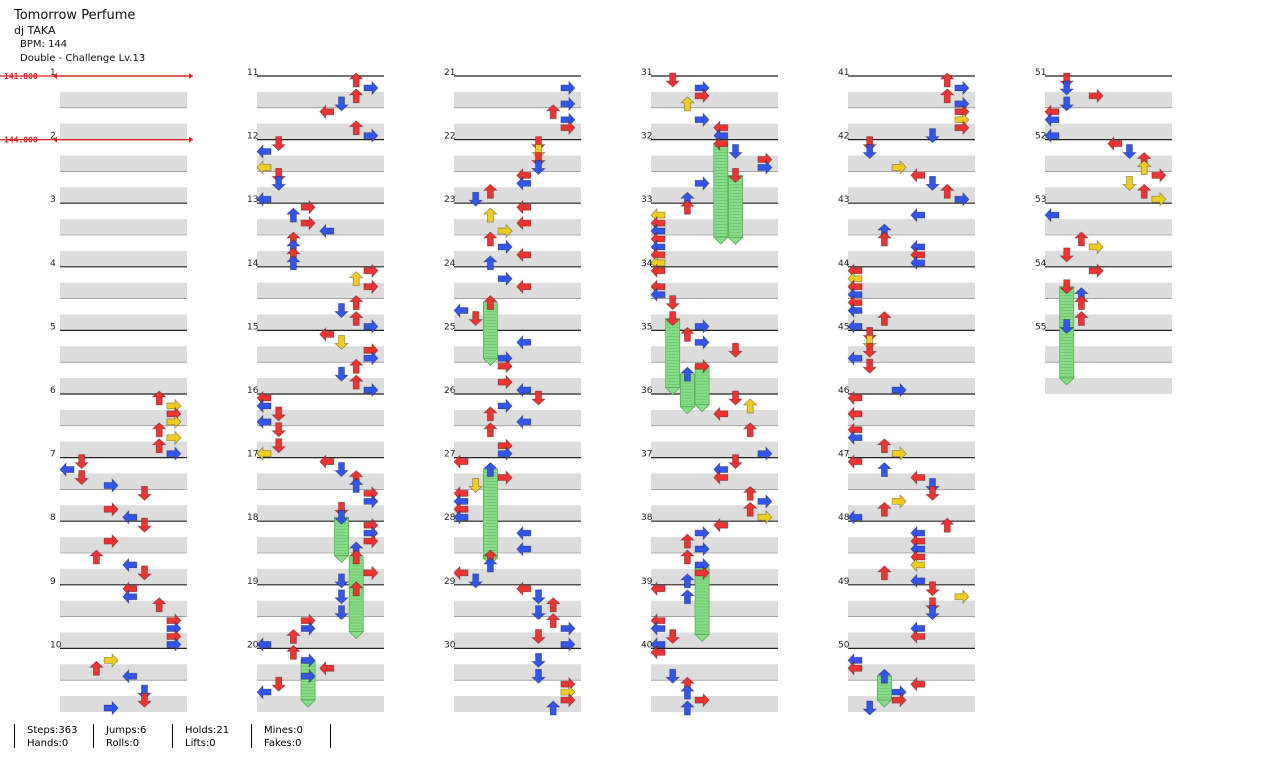  What do you see at coordinates (118, 104) in the screenshot?
I see `measure-1: 1` at bounding box center [118, 104].